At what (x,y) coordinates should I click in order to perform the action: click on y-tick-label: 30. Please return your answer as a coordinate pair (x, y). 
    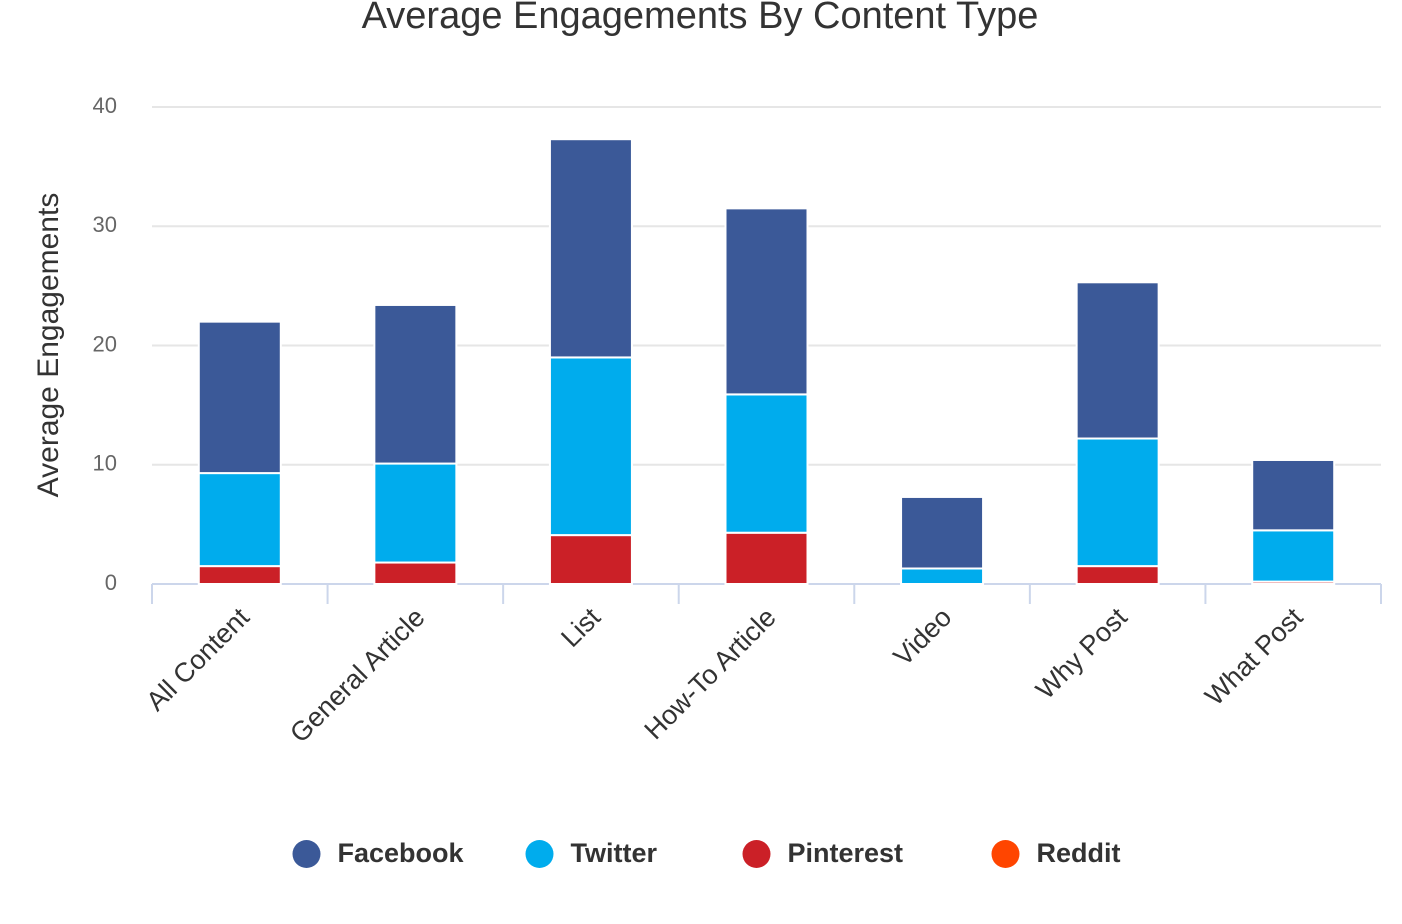
    Looking at the image, I should click on (105, 224).